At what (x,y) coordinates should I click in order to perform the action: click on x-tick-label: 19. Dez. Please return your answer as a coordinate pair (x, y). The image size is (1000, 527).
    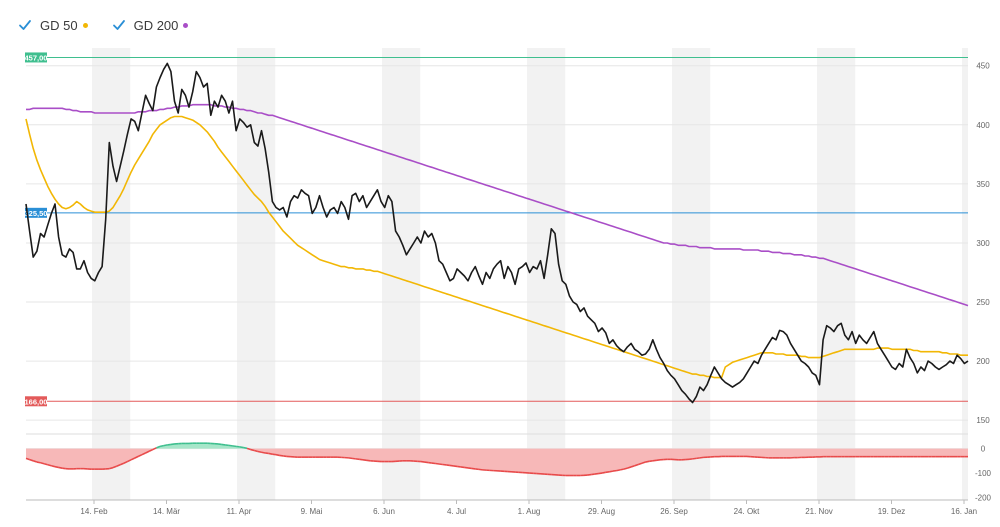
    Looking at the image, I should click on (892, 511).